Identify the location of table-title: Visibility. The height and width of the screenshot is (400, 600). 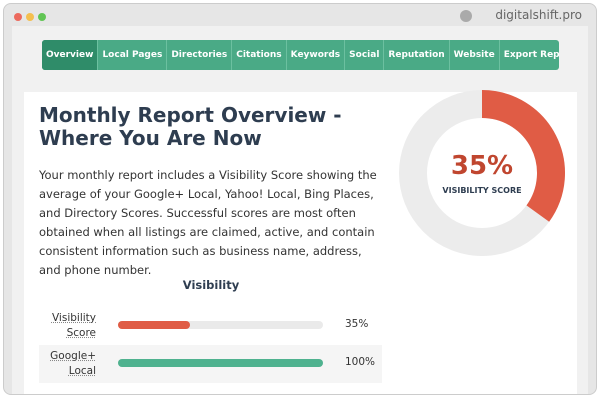
(211, 285).